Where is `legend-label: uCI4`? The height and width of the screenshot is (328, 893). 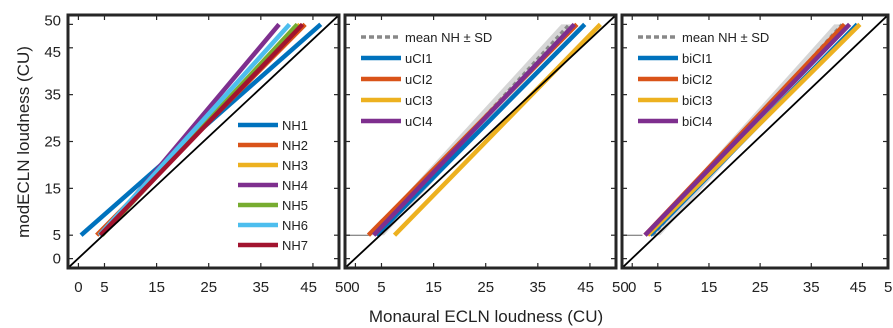
legend-label: uCI4 is located at coordinates (418, 121).